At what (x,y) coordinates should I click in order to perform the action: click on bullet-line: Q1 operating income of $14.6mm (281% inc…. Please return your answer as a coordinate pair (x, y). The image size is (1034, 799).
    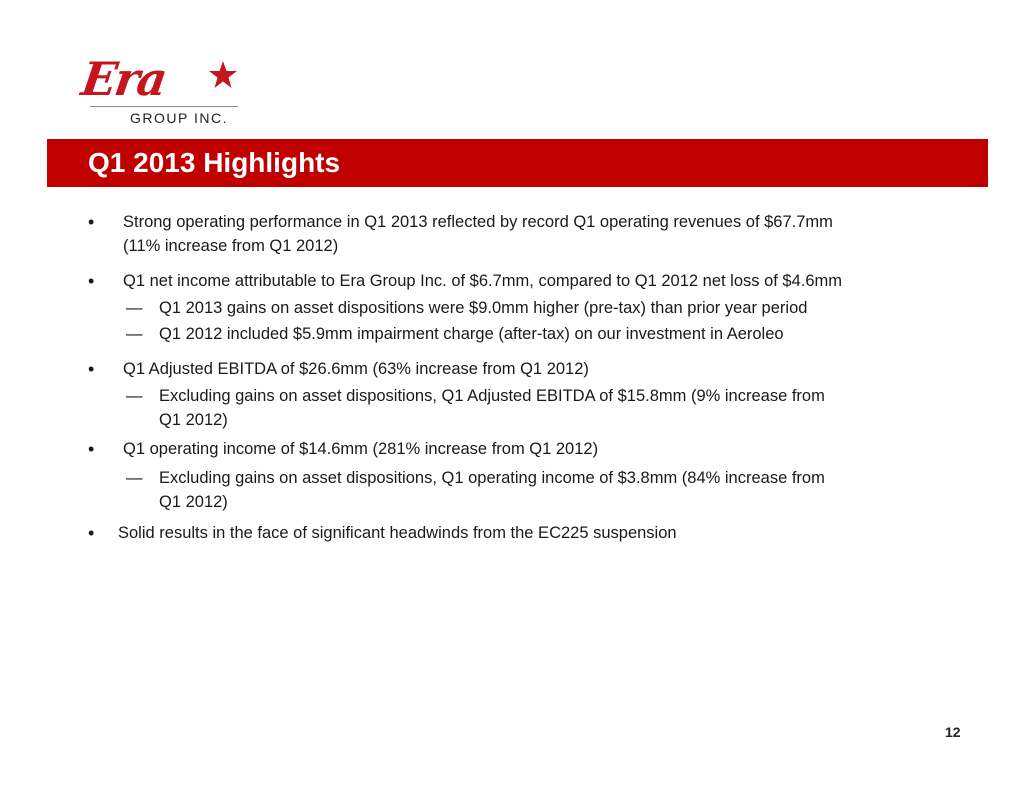
    Looking at the image, I should click on (361, 449).